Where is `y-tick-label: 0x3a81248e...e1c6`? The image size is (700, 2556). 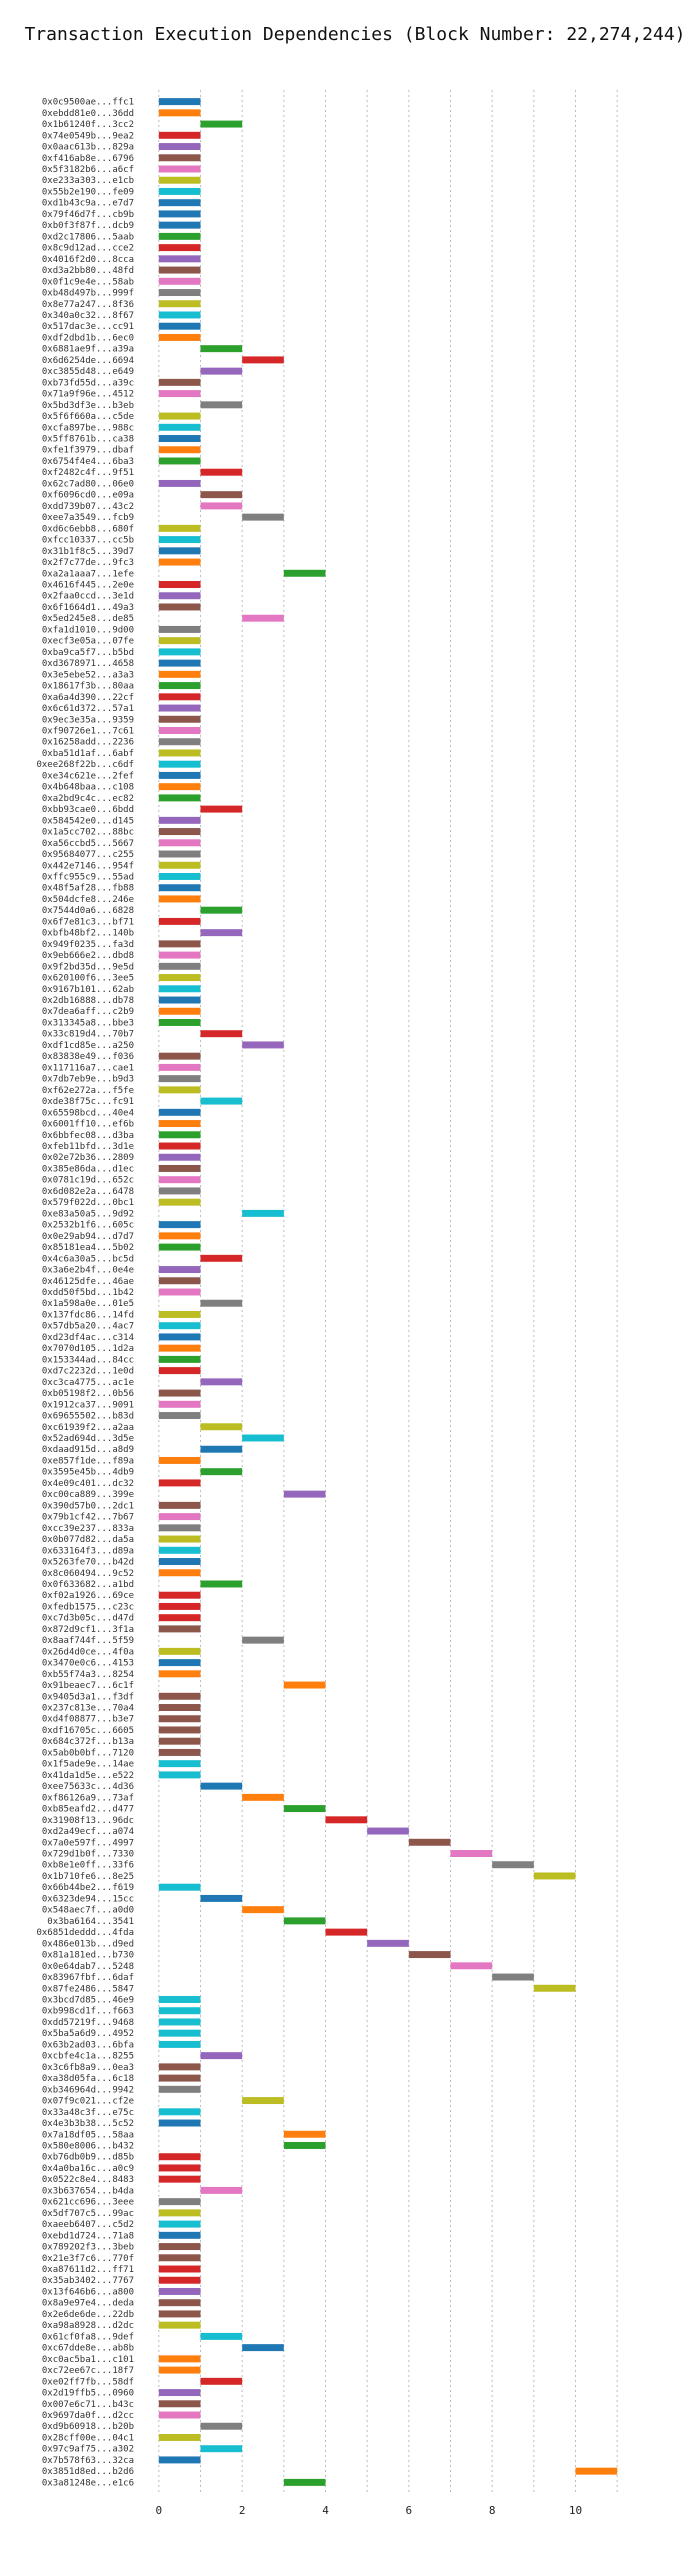
y-tick-label: 0x3a81248e...e1c6 is located at coordinates (88, 2483).